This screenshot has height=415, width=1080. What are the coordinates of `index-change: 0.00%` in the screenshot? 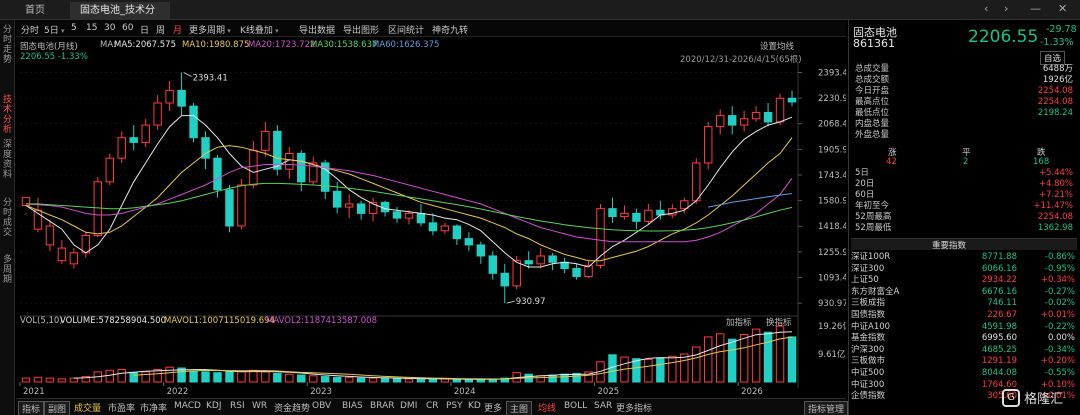 It's located at (1061, 338).